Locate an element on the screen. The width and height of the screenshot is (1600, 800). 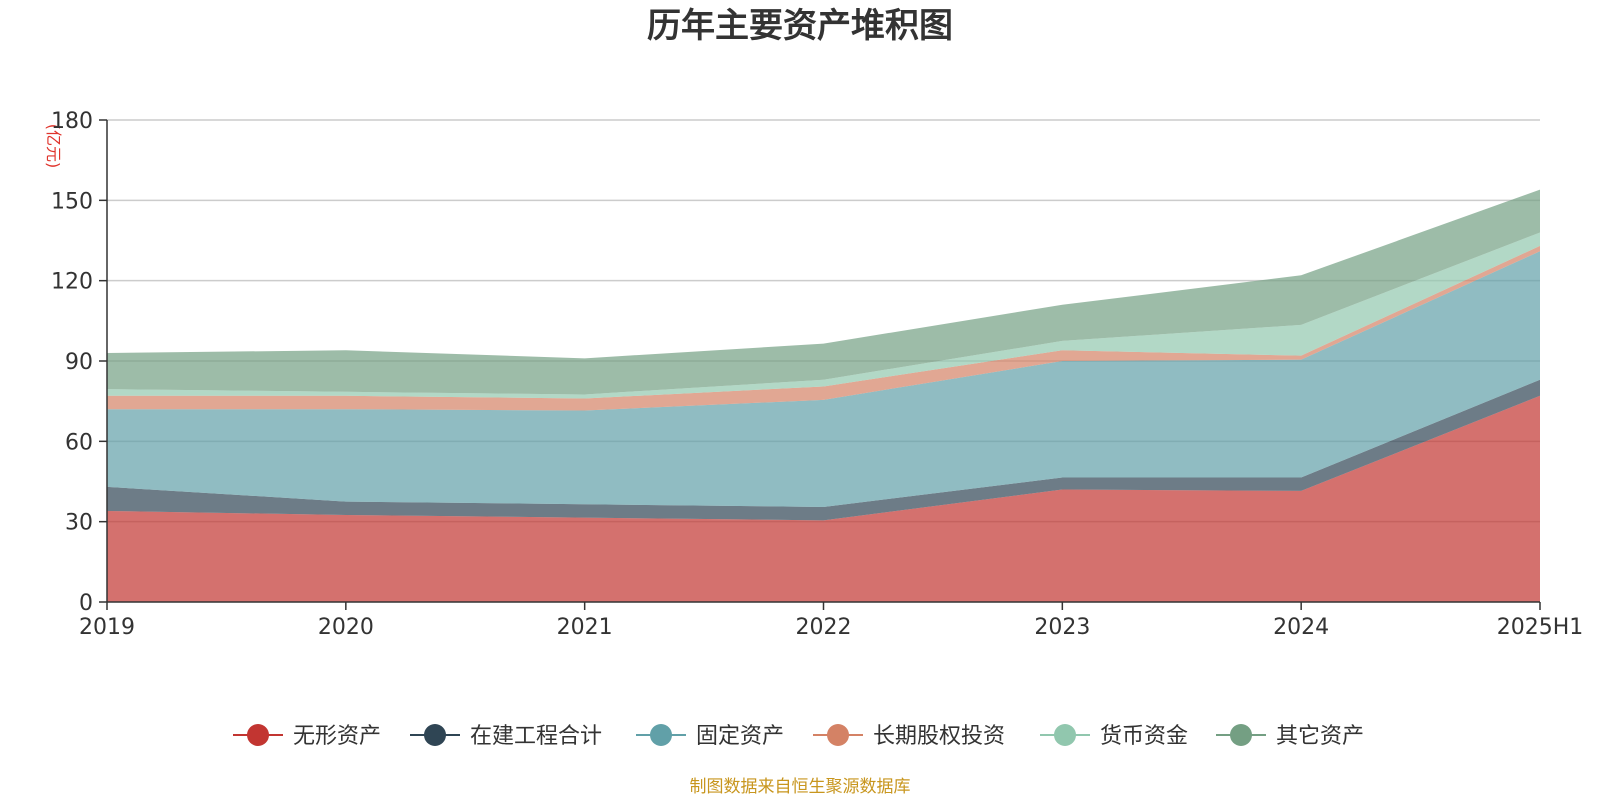
legend-item-4: 货币资金 is located at coordinates (1114, 736).